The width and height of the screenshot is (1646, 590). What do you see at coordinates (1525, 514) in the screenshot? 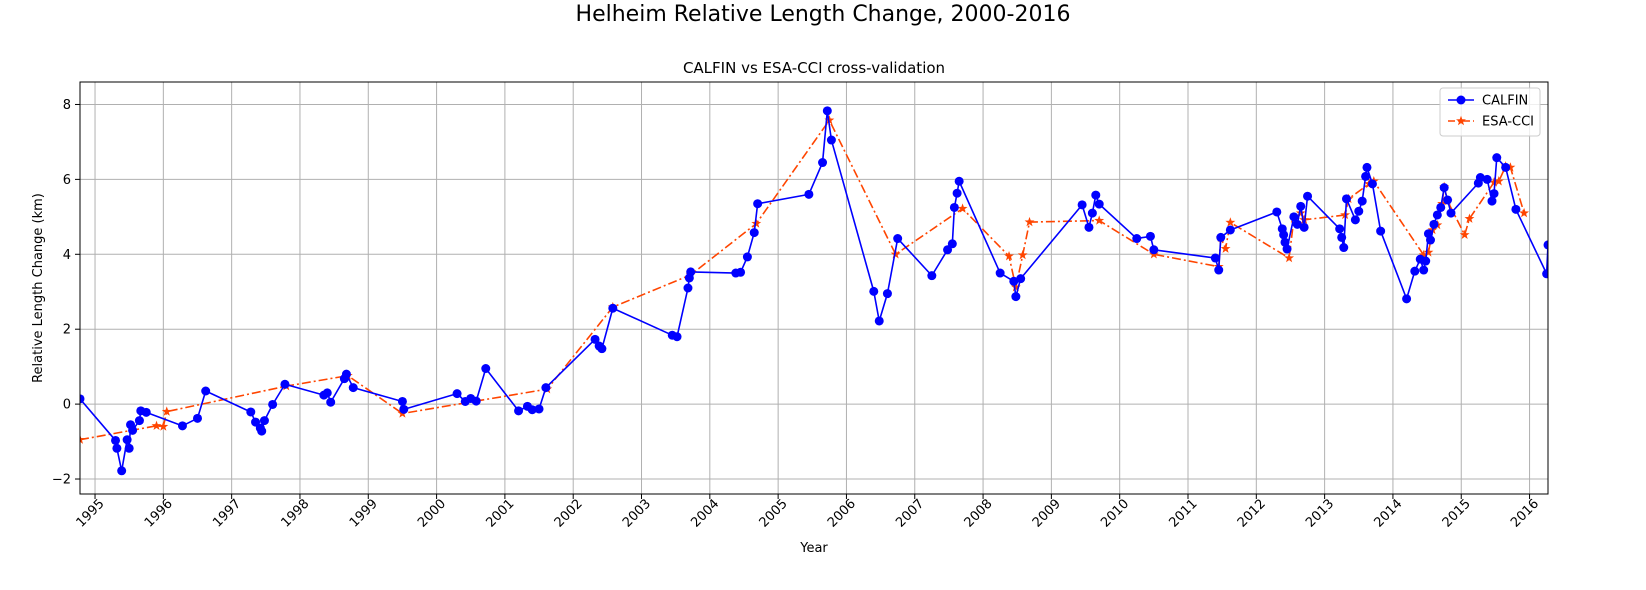
I see `x-tick-label: 2016` at bounding box center [1525, 514].